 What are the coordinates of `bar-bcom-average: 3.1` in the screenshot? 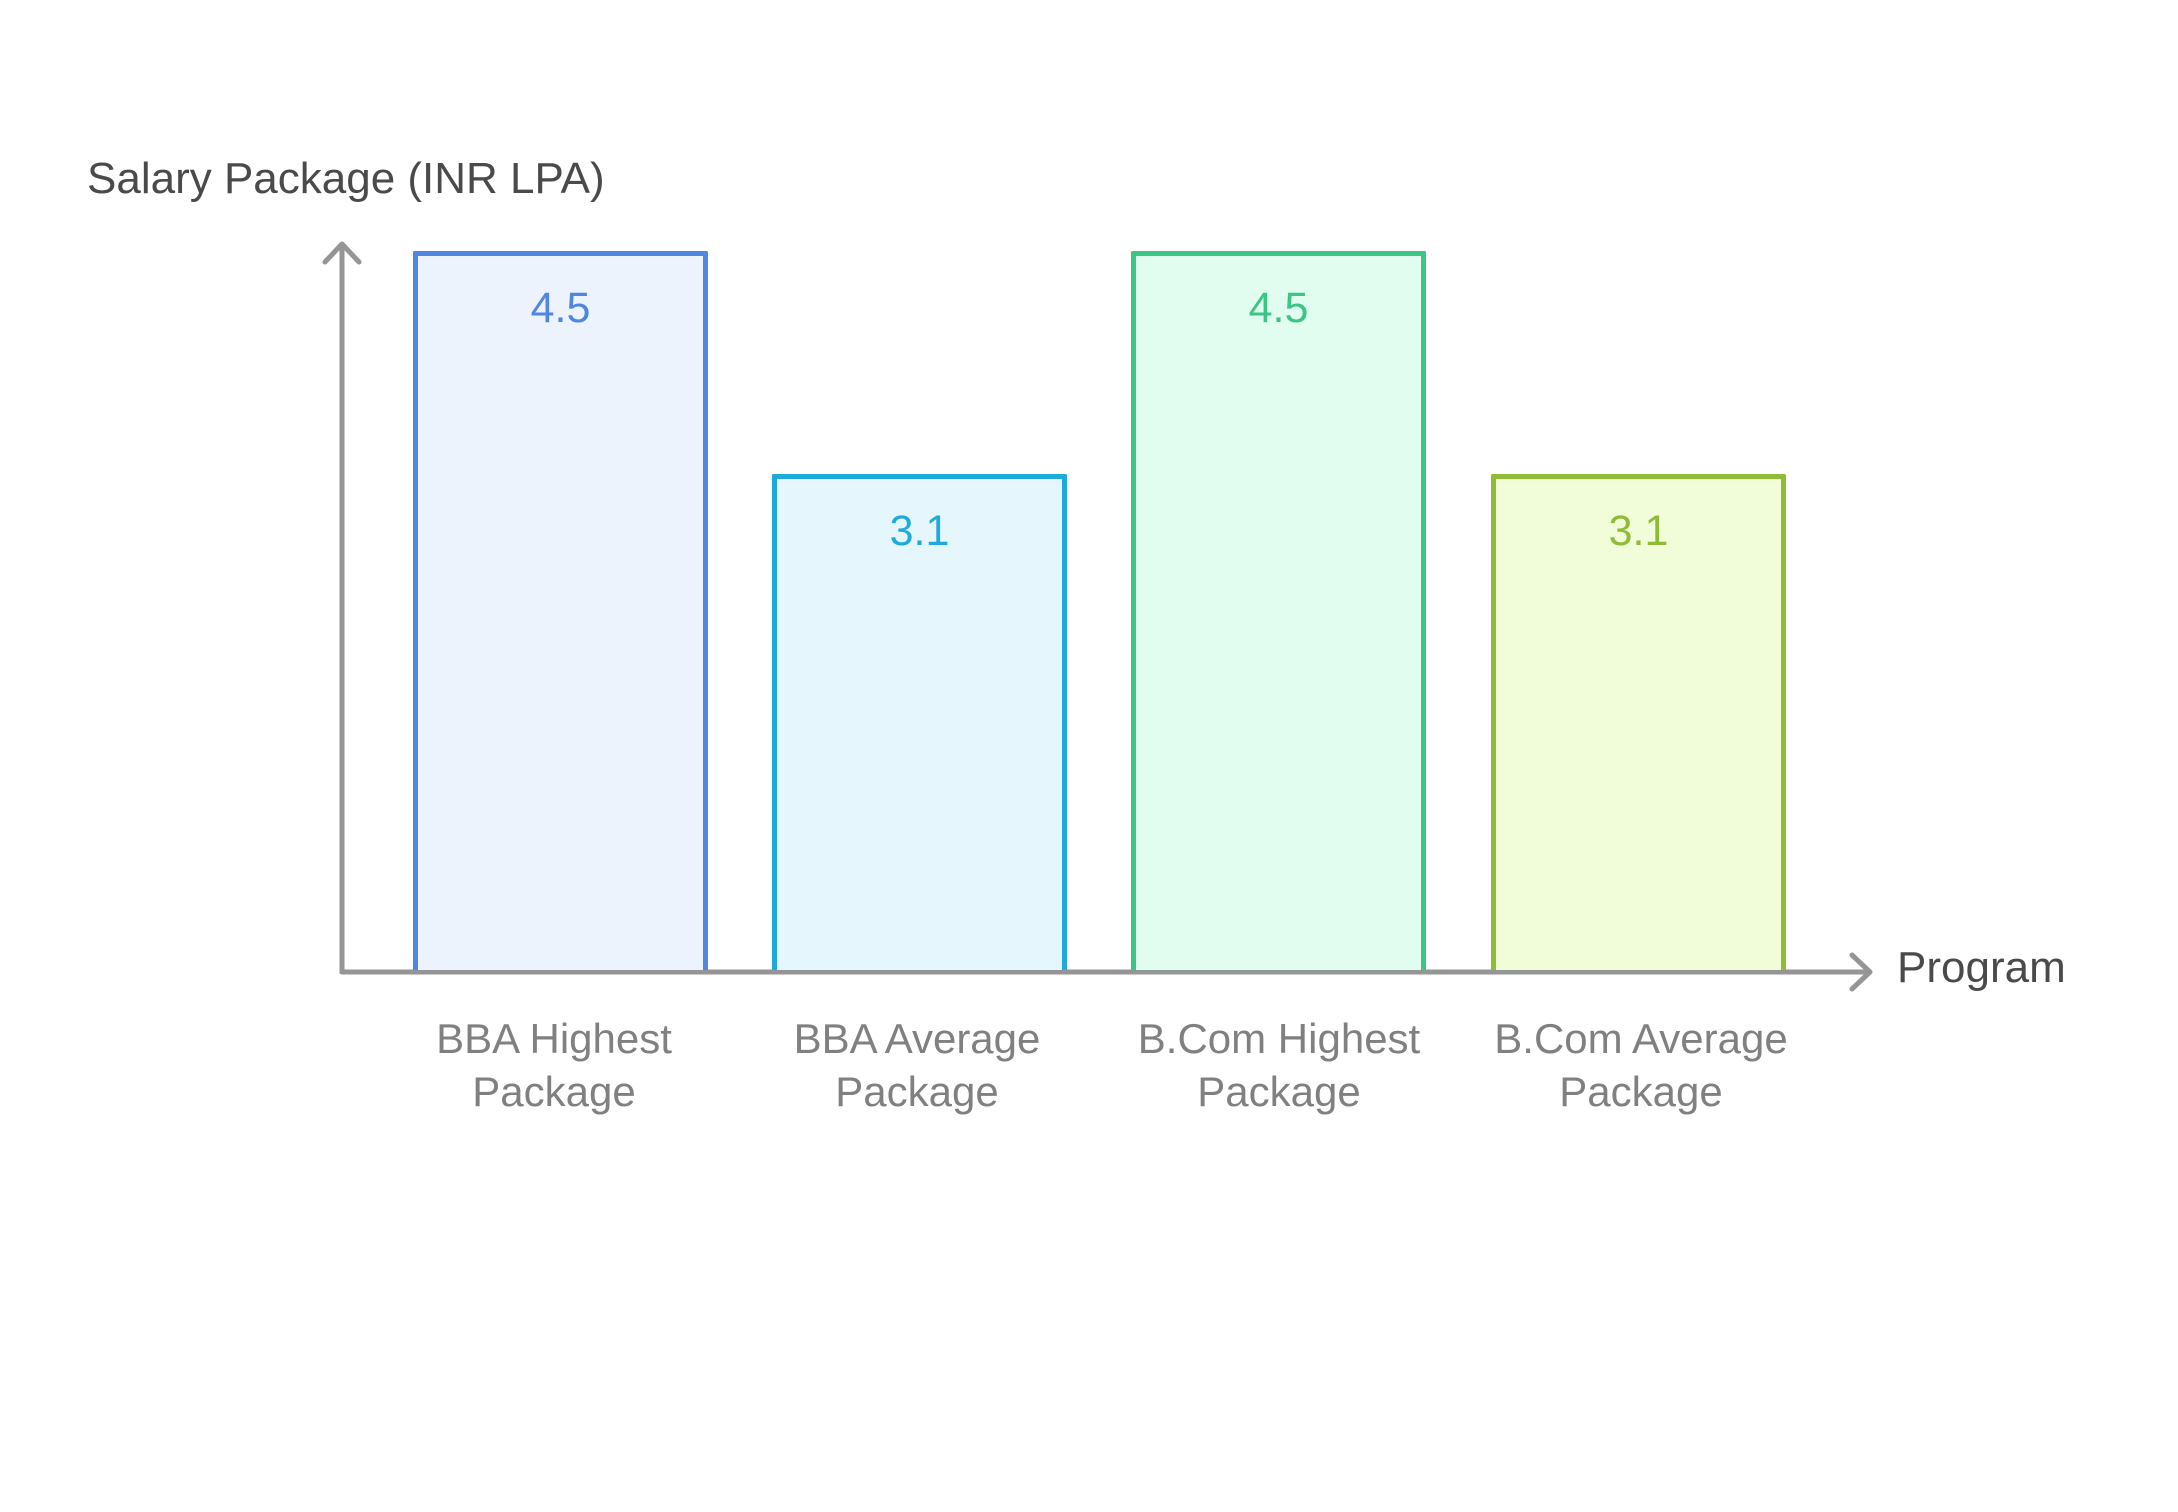 It's located at (1638, 722).